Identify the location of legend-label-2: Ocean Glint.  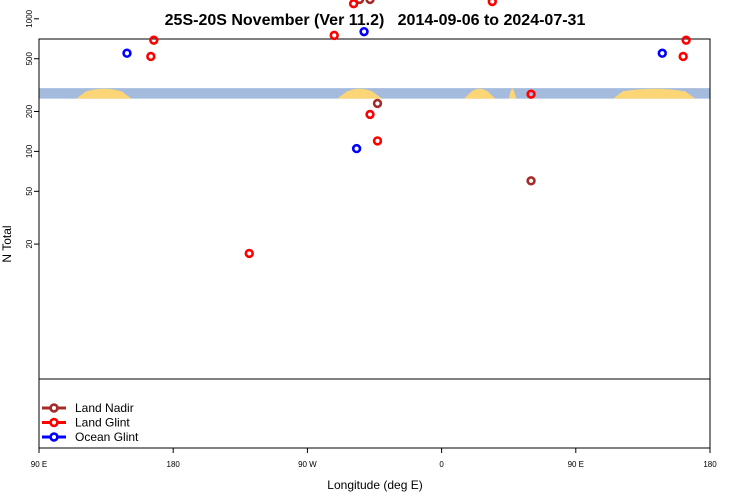
(107, 437).